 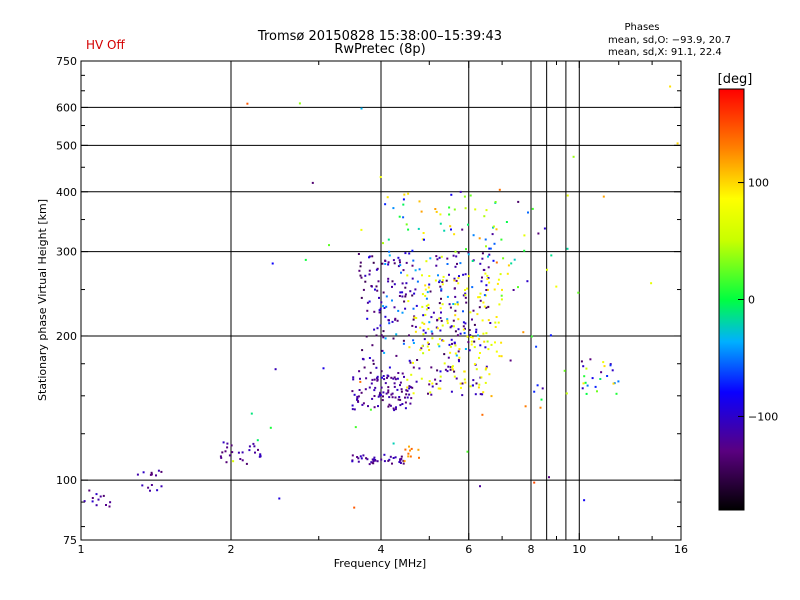 I want to click on x-tick-label: 2, so click(x=231, y=549).